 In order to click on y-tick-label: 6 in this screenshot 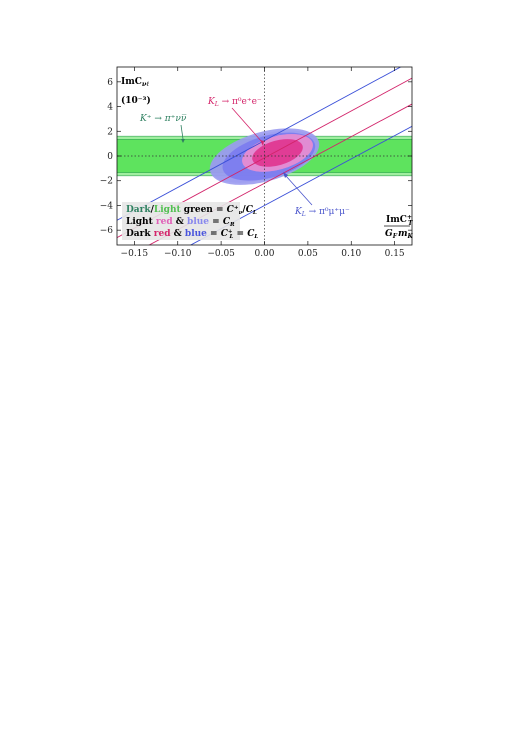, I will do `click(110, 83)`.